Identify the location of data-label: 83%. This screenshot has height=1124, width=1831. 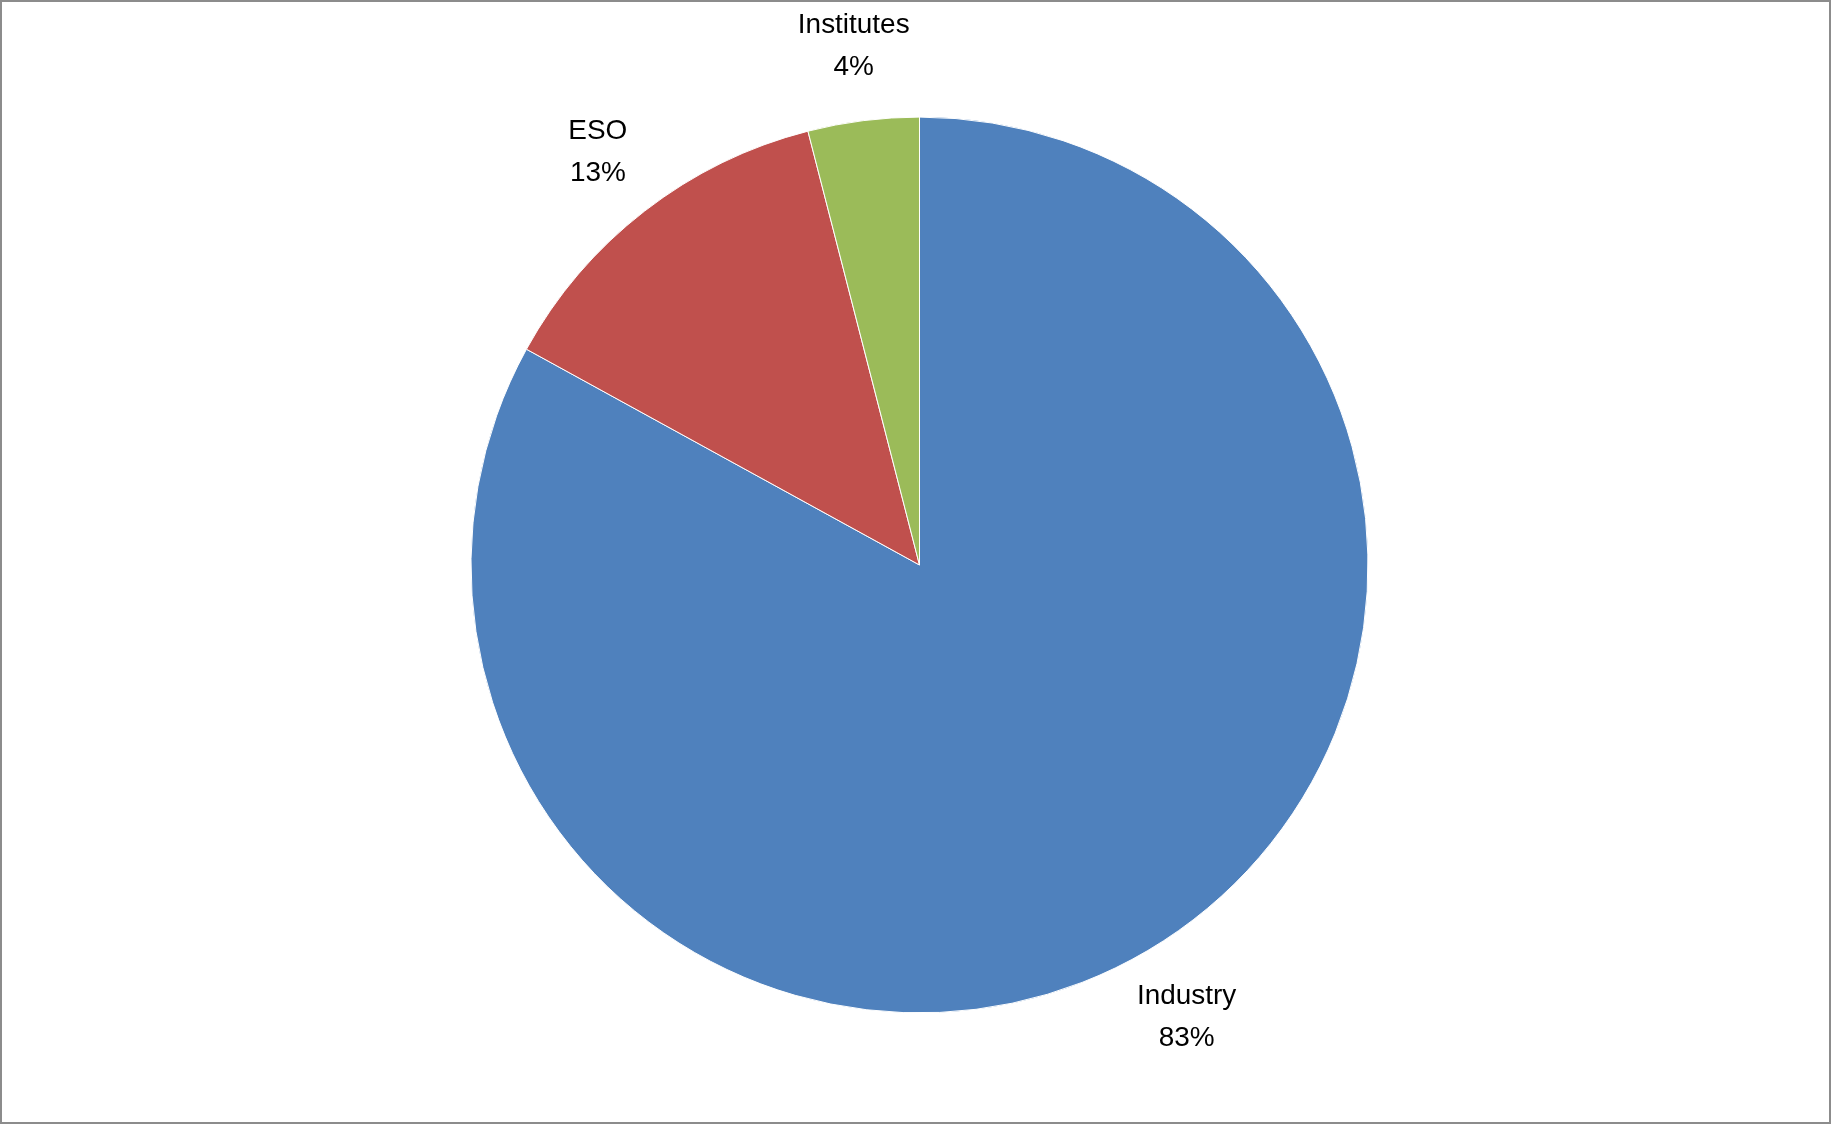
(1186, 1036).